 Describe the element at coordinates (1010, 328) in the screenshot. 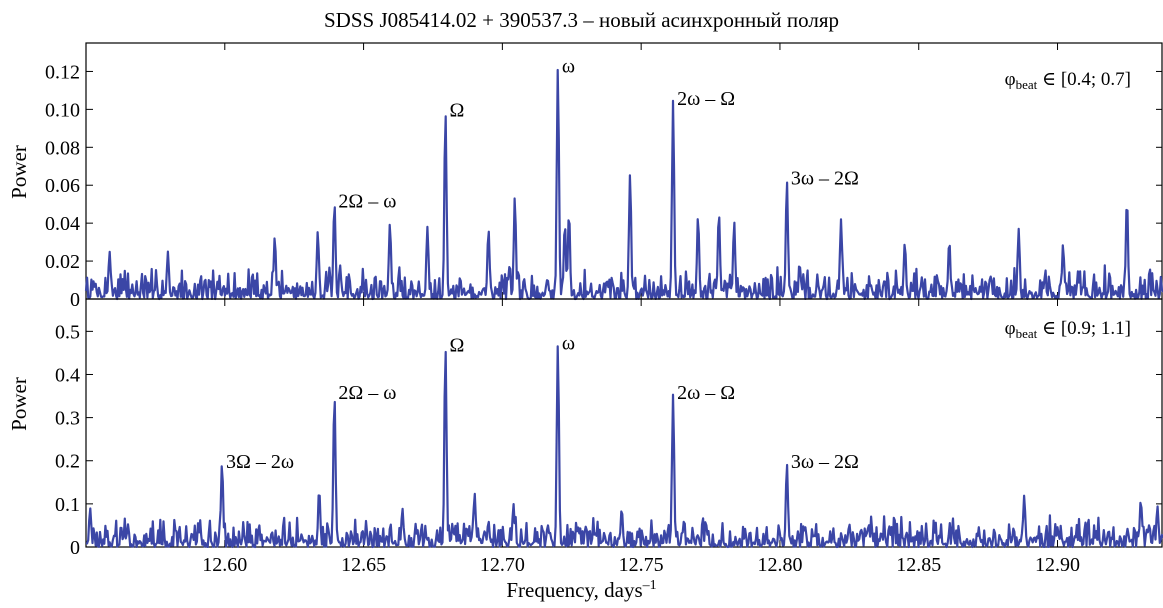

I see `panel-bottom-legend-prefix: φ` at that location.